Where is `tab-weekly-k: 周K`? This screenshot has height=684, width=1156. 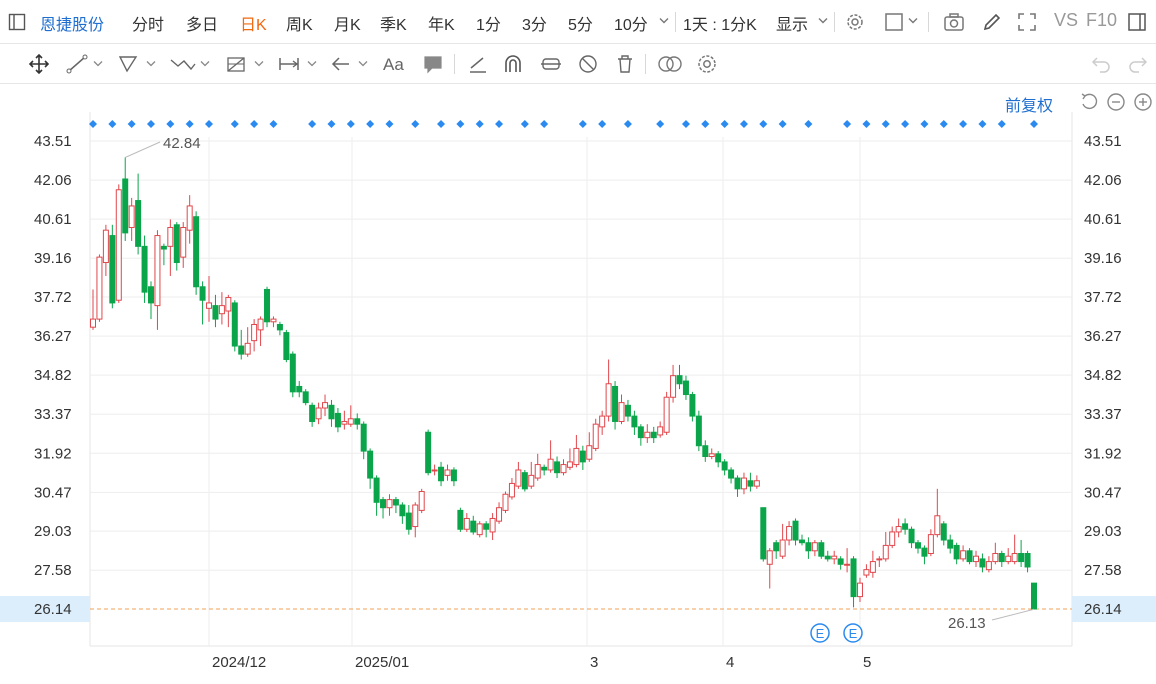
tab-weekly-k: 周K is located at coordinates (299, 25).